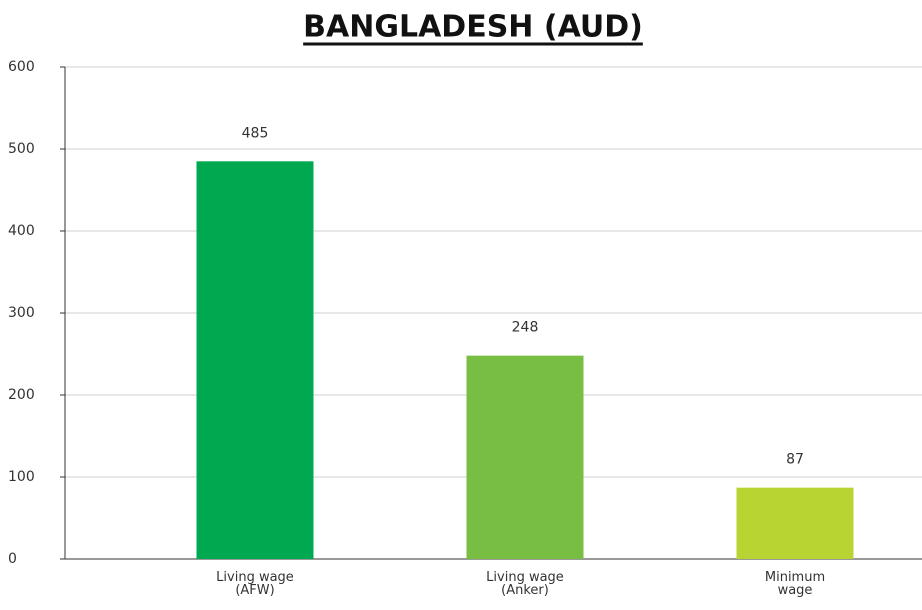  What do you see at coordinates (473, 27) in the screenshot?
I see `chart-title: BANGLADESH (AUD)` at bounding box center [473, 27].